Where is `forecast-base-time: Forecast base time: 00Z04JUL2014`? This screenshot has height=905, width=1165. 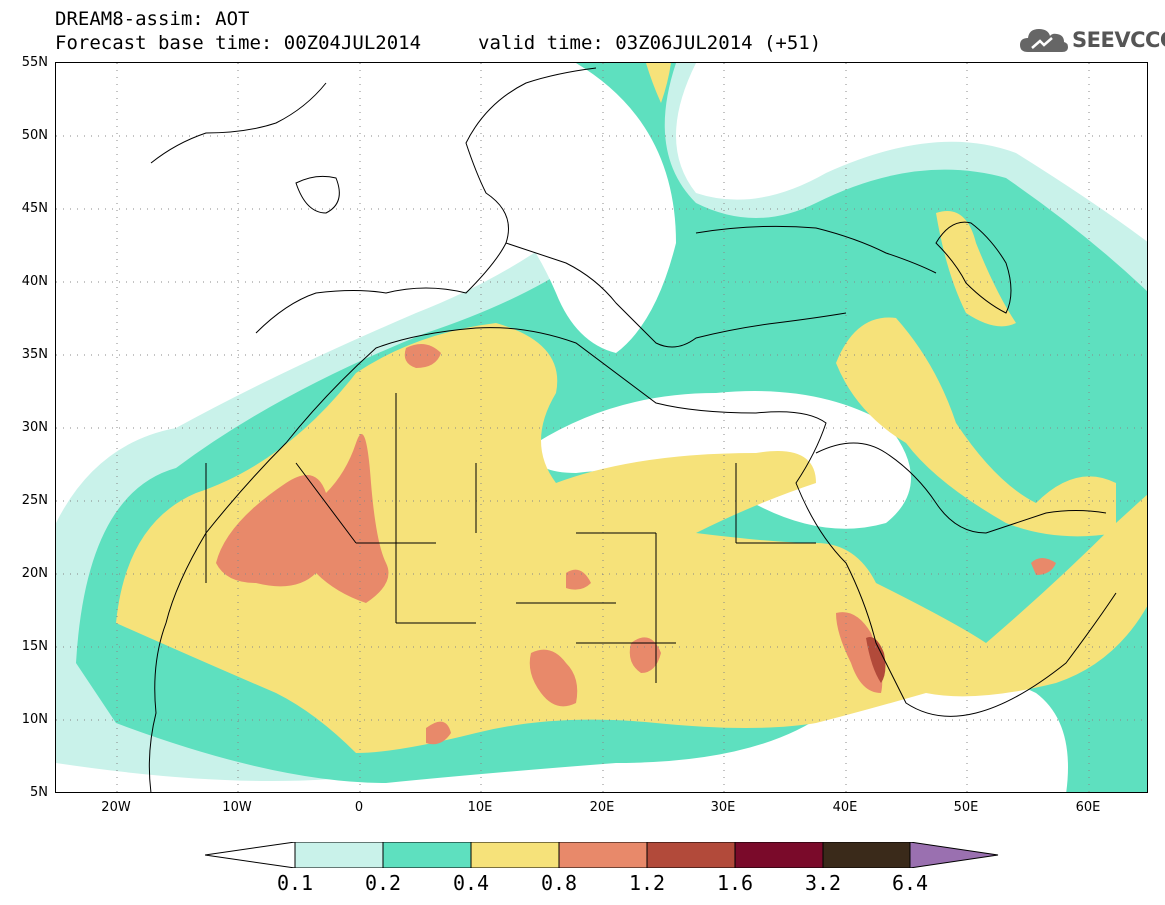 forecast-base-time: Forecast base time: 00Z04JUL2014 is located at coordinates (238, 43).